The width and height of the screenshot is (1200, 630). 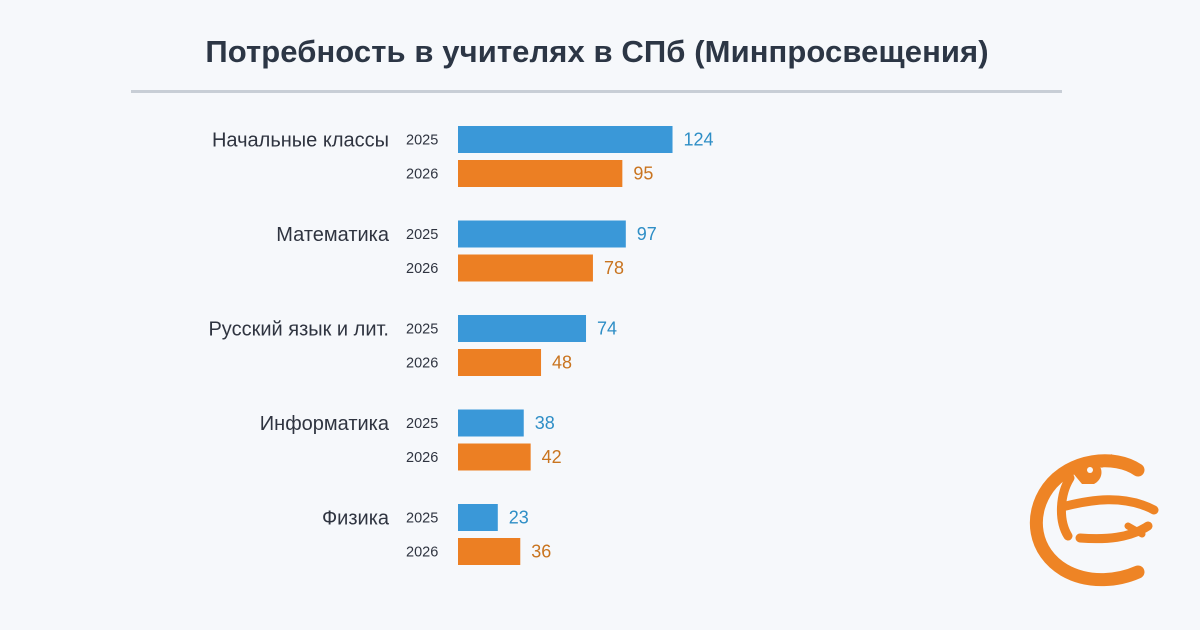 What do you see at coordinates (643, 174) in the screenshot?
I see `value-label: 95` at bounding box center [643, 174].